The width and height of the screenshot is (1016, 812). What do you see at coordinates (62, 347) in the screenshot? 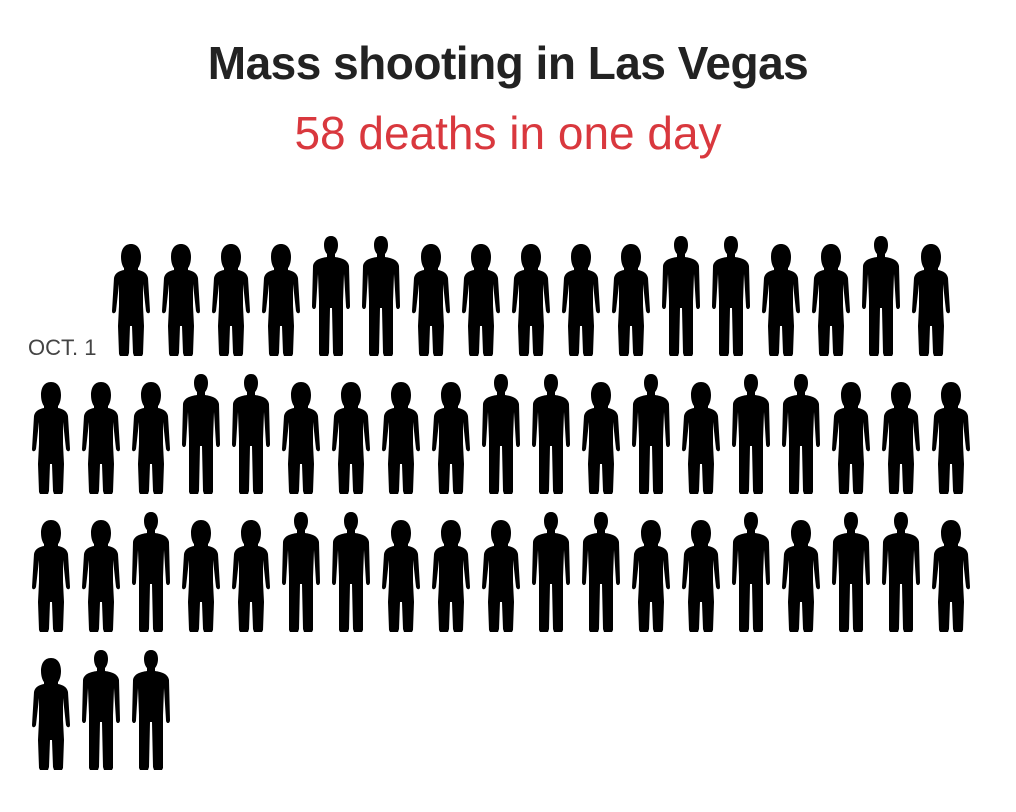
I see `date-label-oct-1: OCT. 1` at bounding box center [62, 347].